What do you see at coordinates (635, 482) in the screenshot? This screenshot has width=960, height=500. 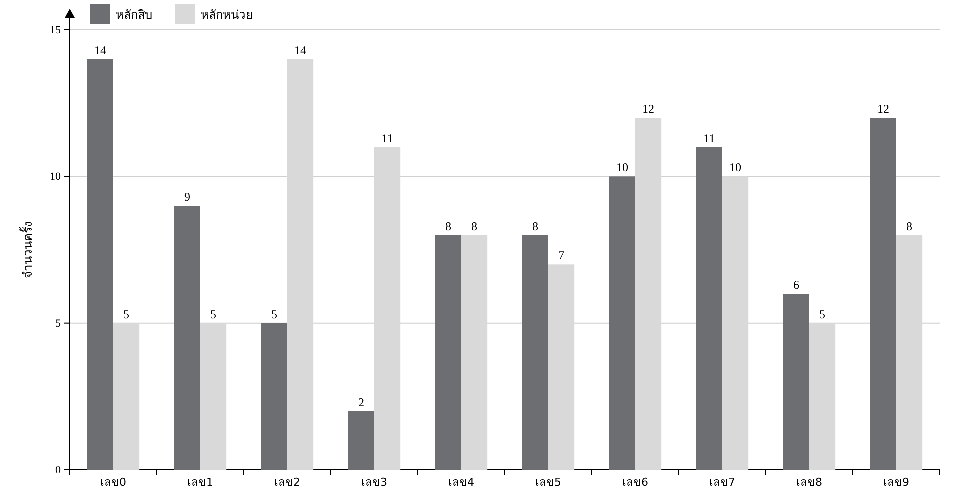 I see `x-tick-label: เลข6` at bounding box center [635, 482].